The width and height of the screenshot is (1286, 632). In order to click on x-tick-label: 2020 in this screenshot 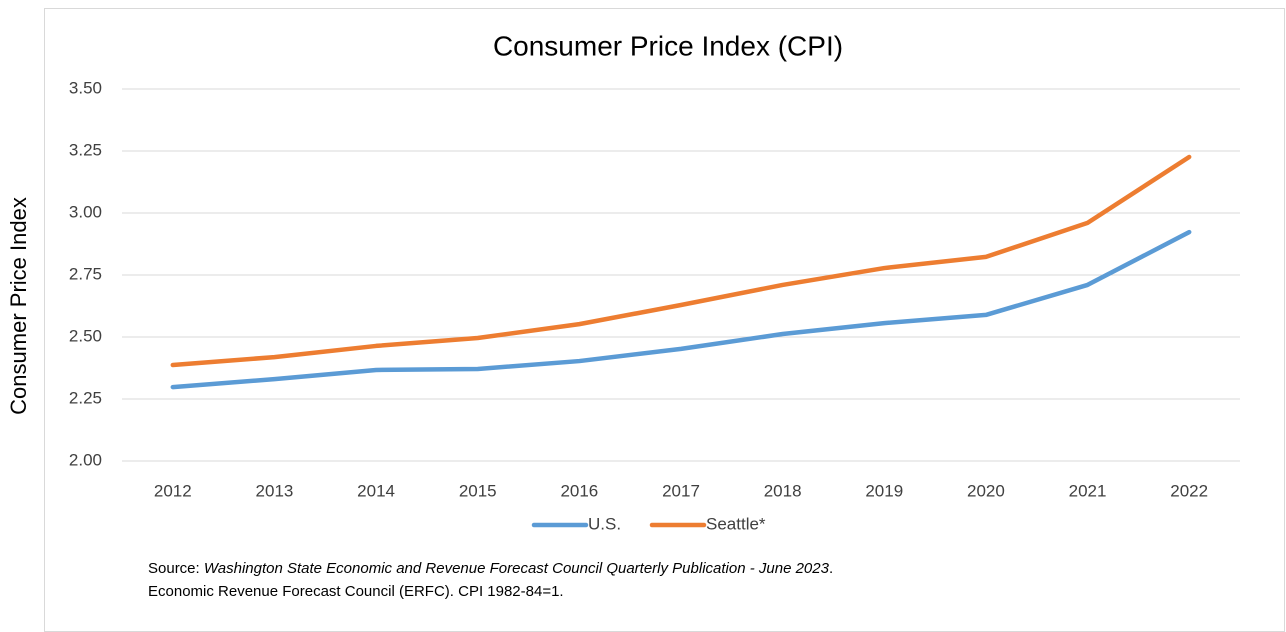, I will do `click(986, 490)`.